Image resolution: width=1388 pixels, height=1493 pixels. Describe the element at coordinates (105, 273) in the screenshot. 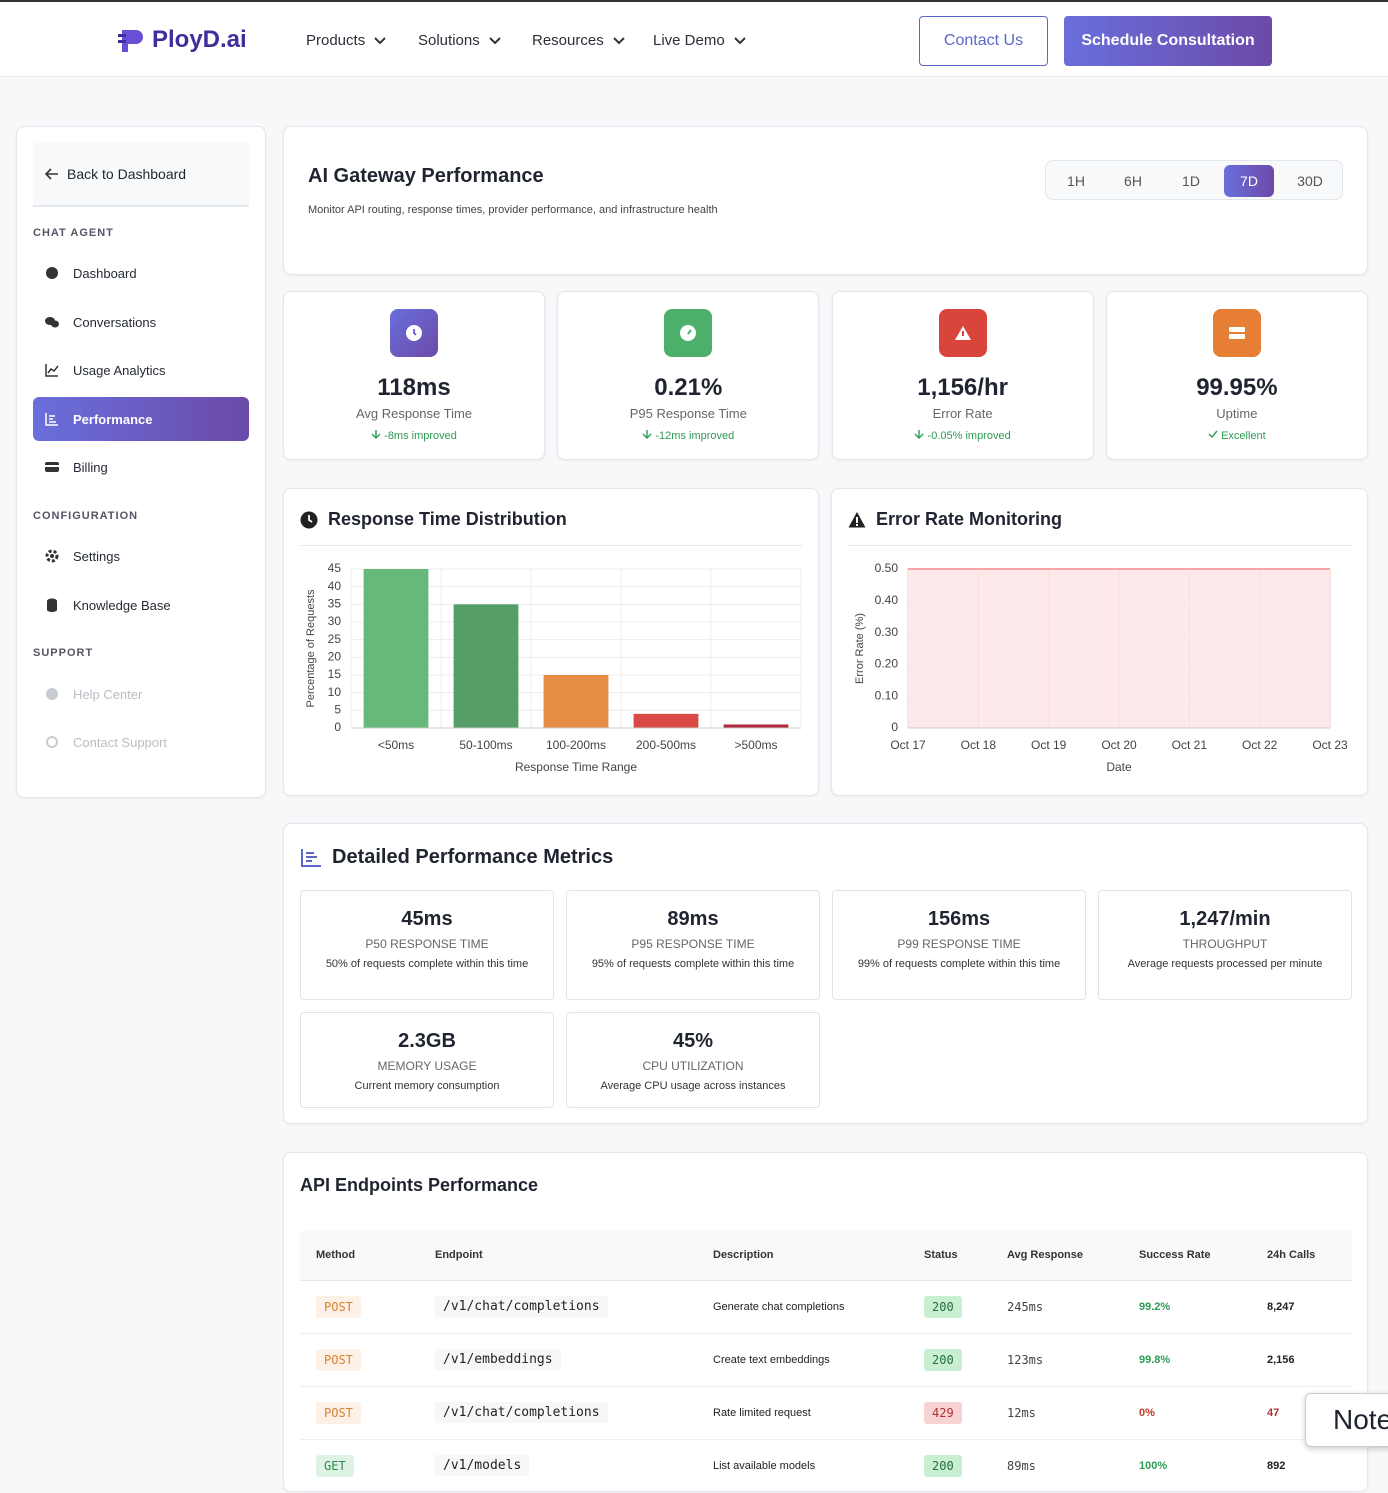

I see `label: Dashboard` at that location.